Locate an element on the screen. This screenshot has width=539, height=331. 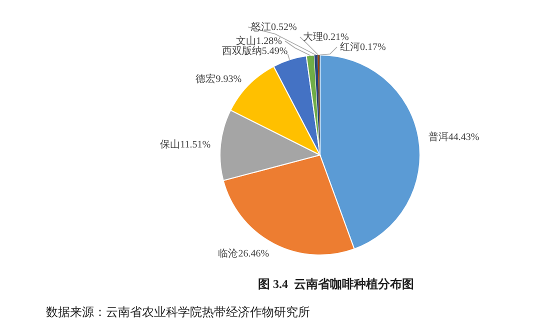
slice-label: 大理0.21% is located at coordinates (326, 37).